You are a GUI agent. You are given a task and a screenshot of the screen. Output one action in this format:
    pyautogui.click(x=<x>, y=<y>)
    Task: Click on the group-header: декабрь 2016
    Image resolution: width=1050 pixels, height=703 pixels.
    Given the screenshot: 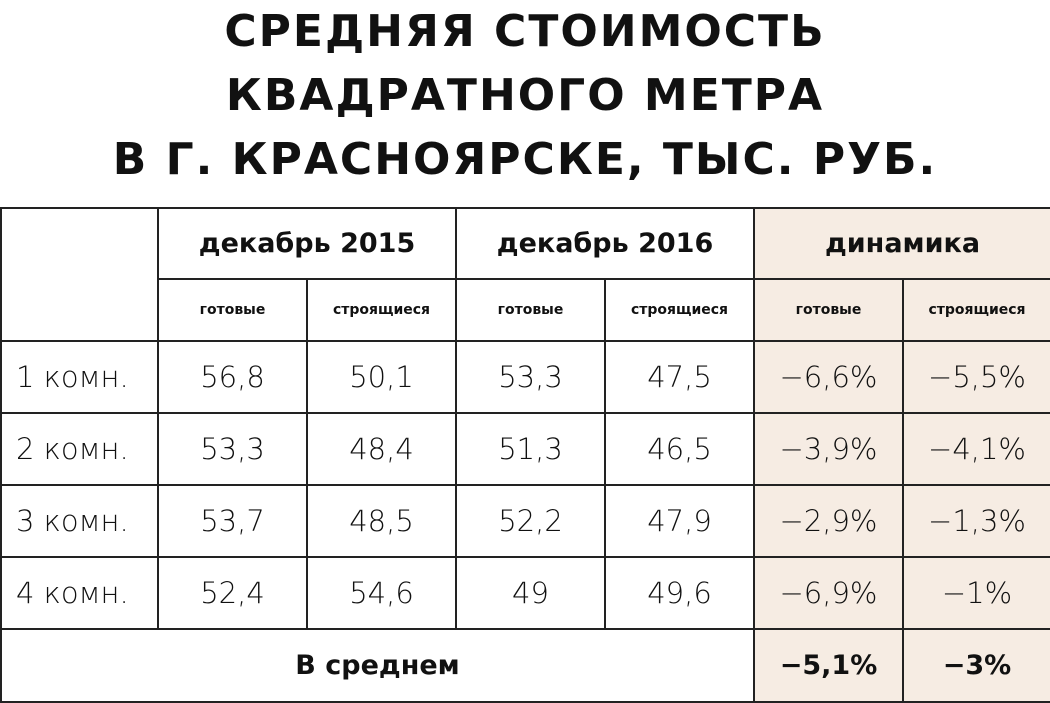 What is the action you would take?
    pyautogui.click(x=605, y=243)
    